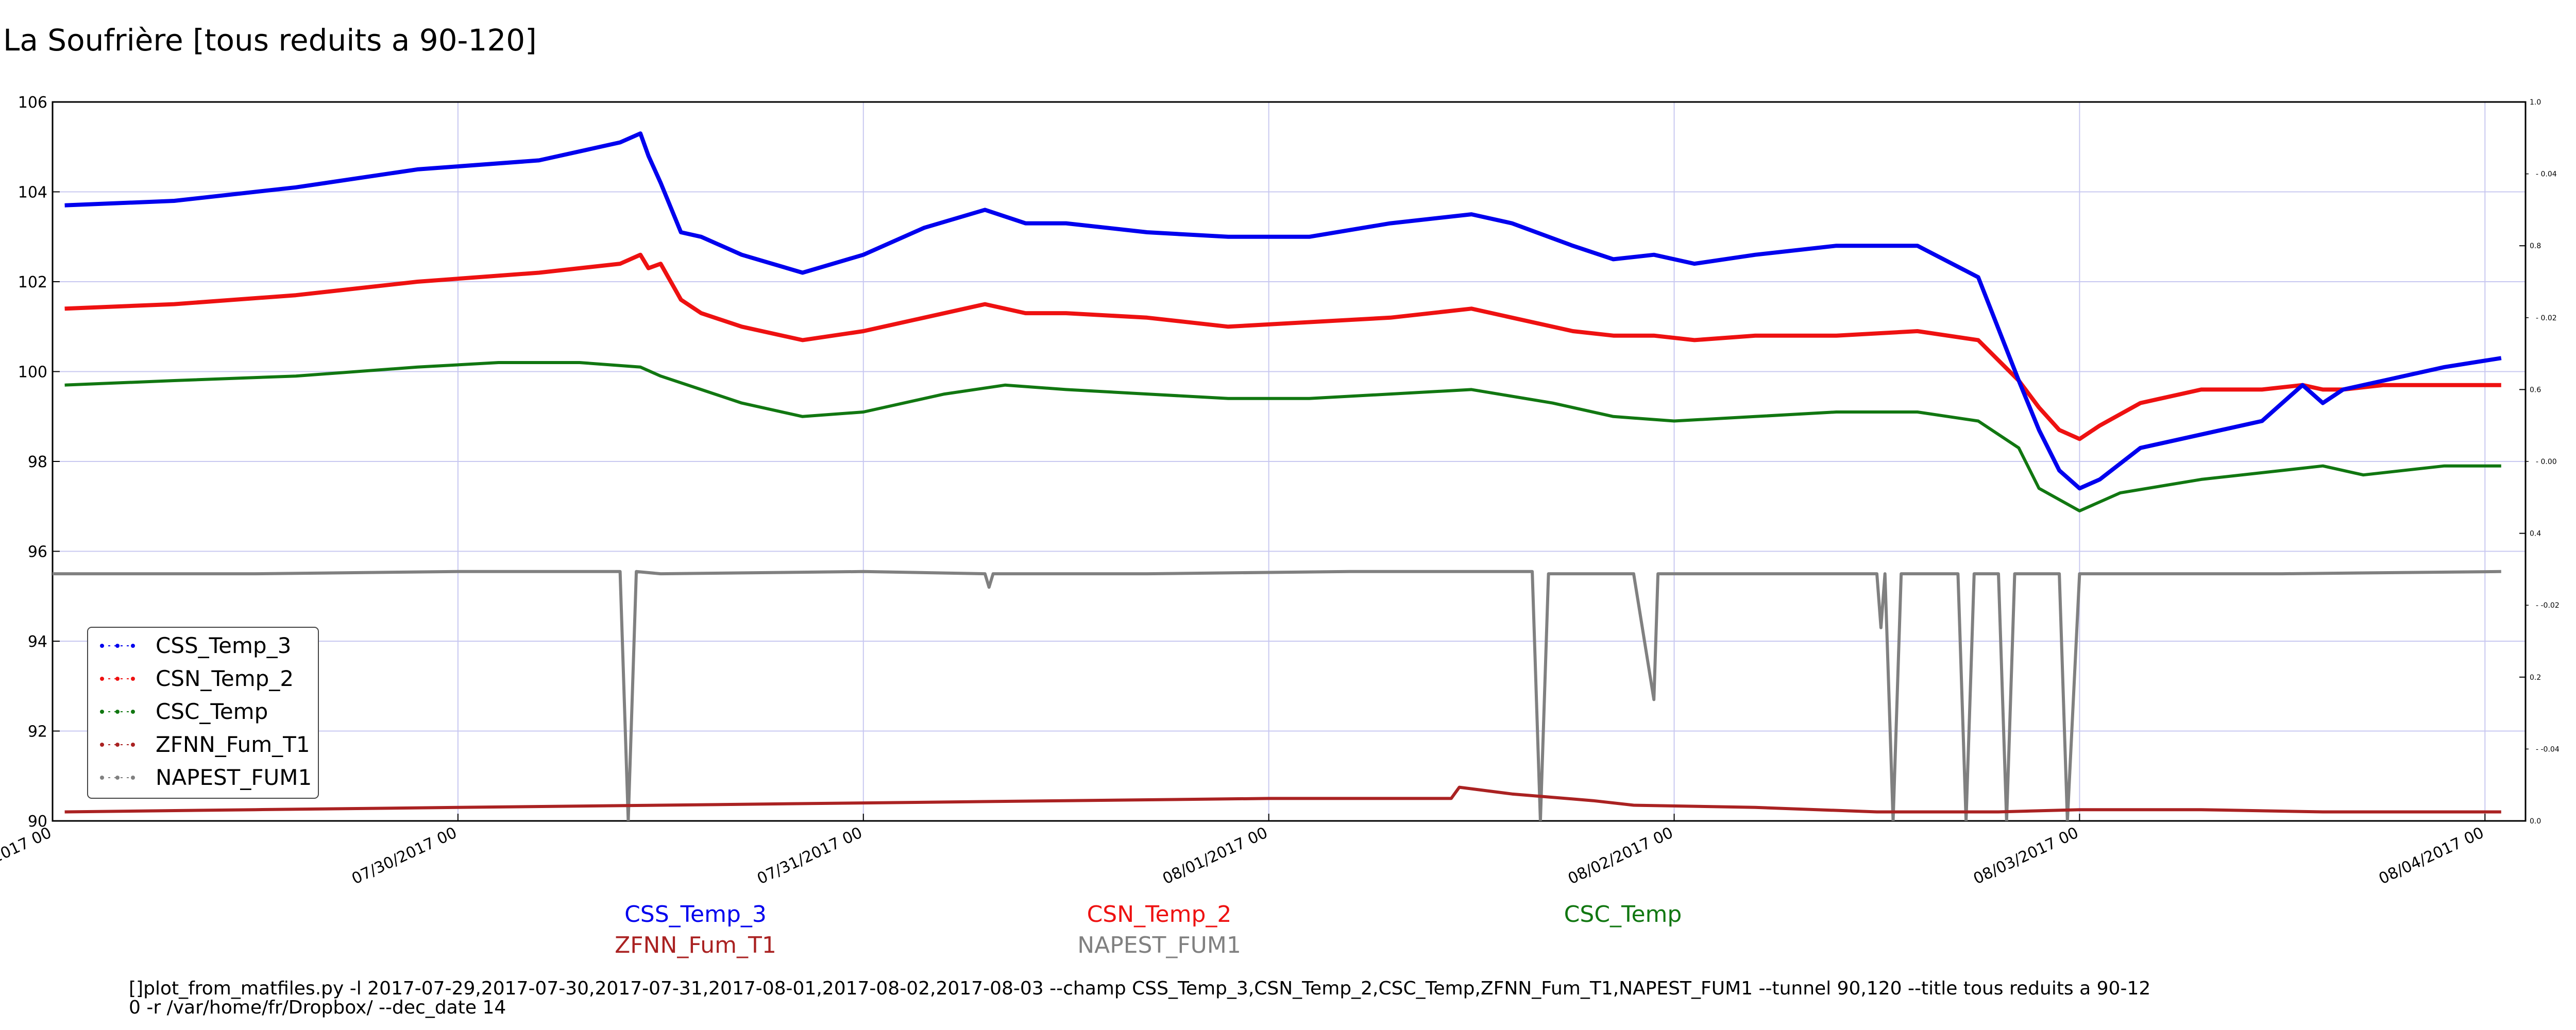 This screenshot has width=2576, height=1030. I want to click on y-tick-label: 92, so click(37, 732).